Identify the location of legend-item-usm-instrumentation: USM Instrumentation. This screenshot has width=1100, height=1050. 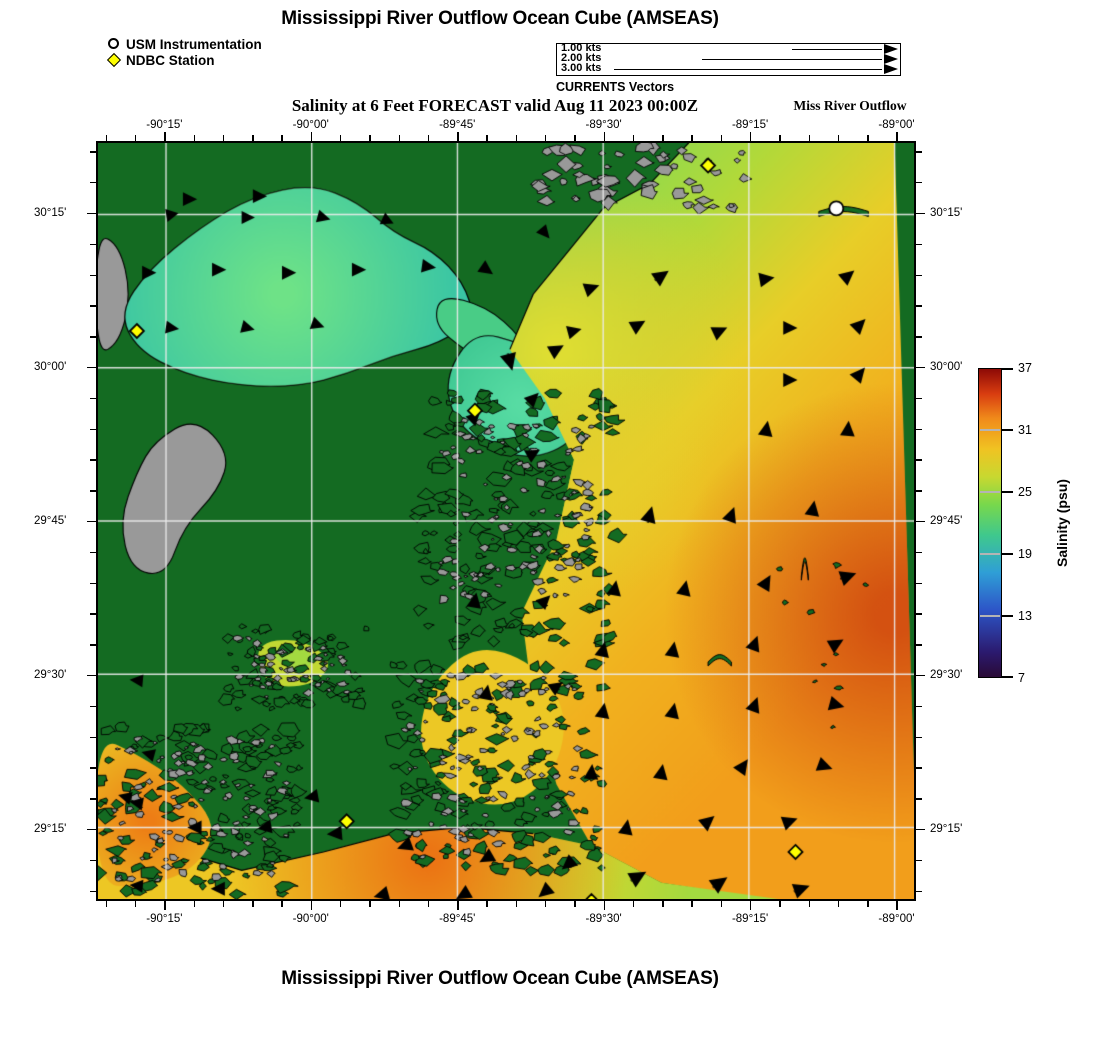
(184, 44).